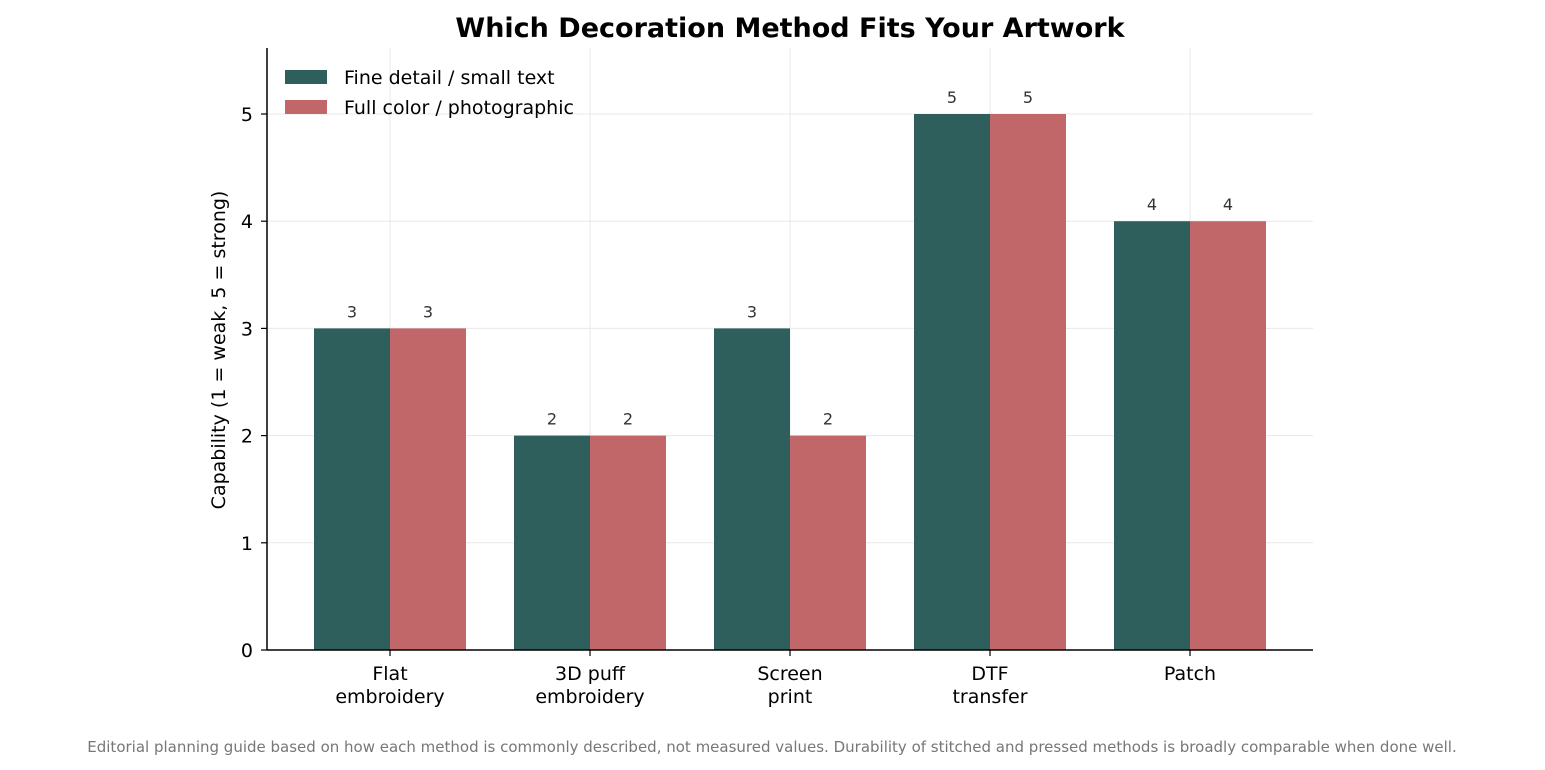 Image resolution: width=1545 pixels, height=770 pixels. Describe the element at coordinates (219, 350) in the screenshot. I see `y-axis-label: Capability (1 = weak, 5 = strong)` at that location.